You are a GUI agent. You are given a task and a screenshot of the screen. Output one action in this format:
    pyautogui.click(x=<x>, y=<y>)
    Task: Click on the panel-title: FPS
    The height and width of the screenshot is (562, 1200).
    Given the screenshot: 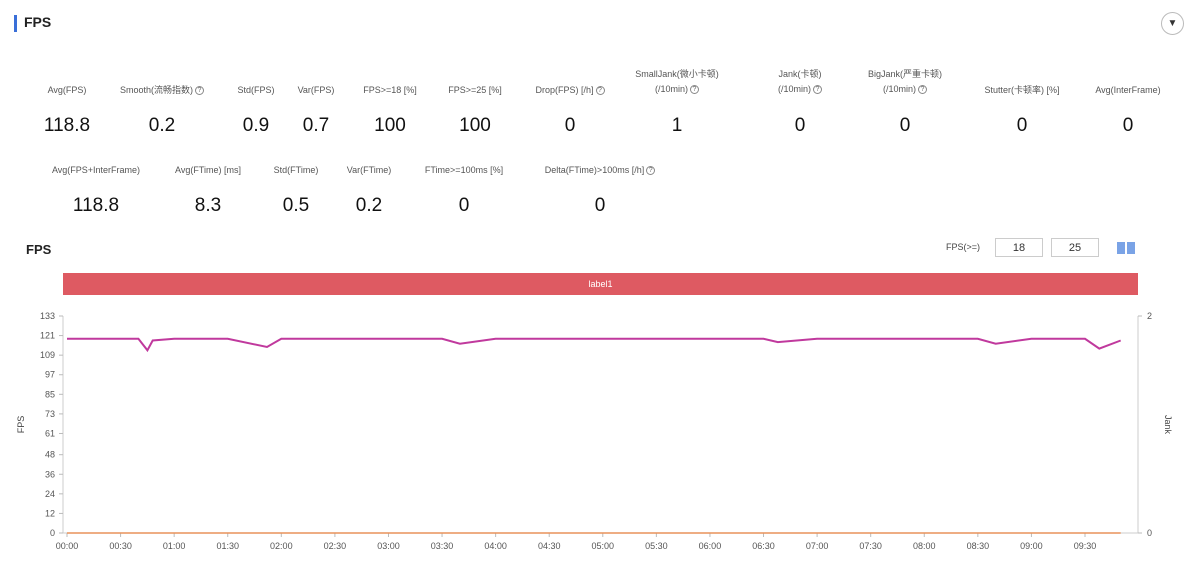 What is the action you would take?
    pyautogui.click(x=38, y=22)
    